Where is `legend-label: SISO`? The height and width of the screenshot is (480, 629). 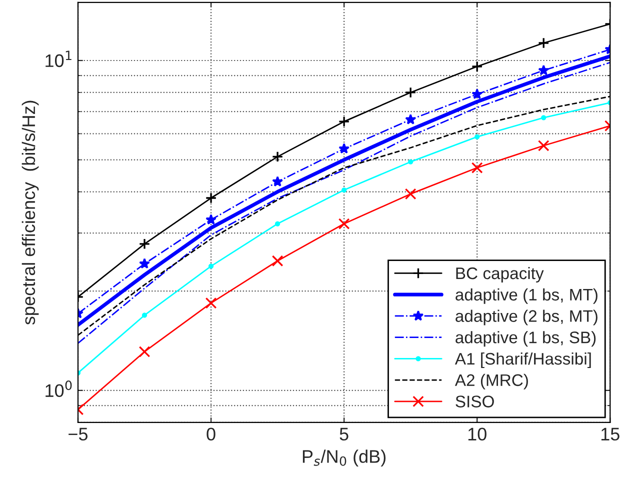
legend-label: SISO is located at coordinates (475, 402).